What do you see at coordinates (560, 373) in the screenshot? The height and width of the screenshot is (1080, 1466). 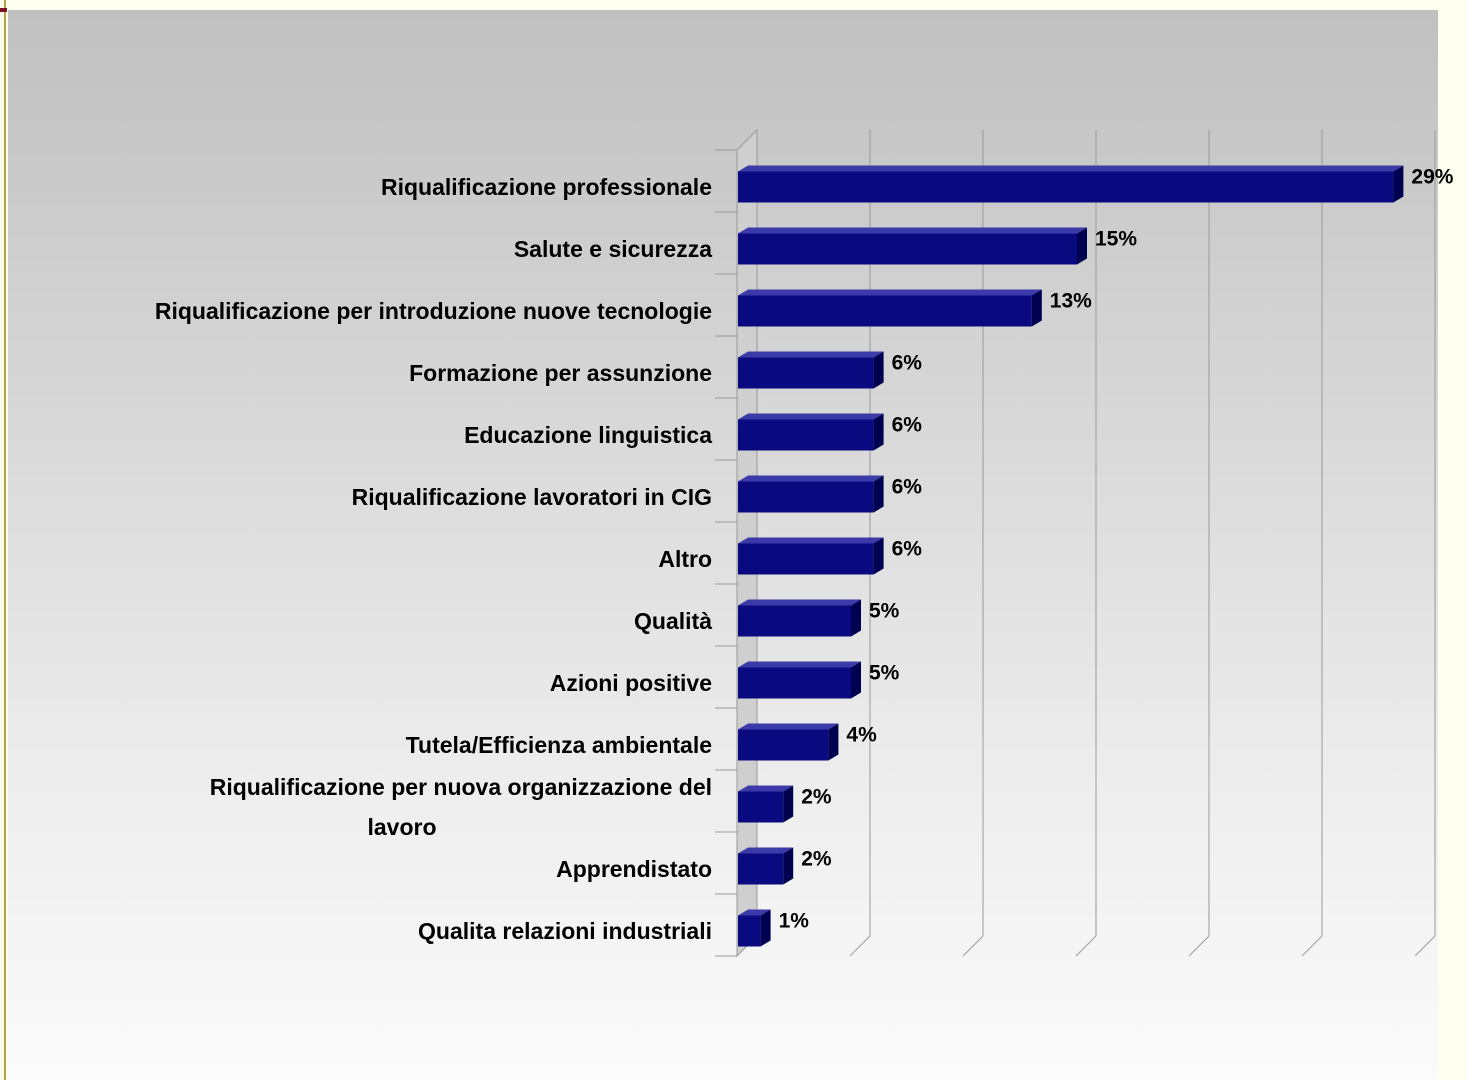 I see `category-label: Formazione per assunzione` at bounding box center [560, 373].